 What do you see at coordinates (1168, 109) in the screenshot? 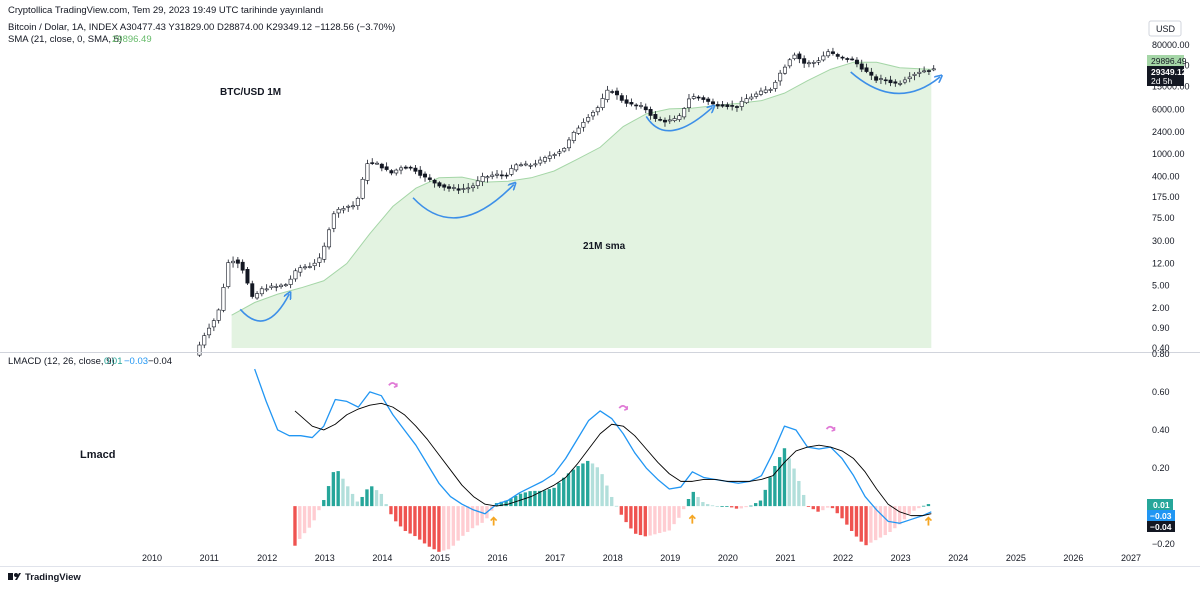
I see `price-axis-tick: 6000.00` at bounding box center [1168, 109].